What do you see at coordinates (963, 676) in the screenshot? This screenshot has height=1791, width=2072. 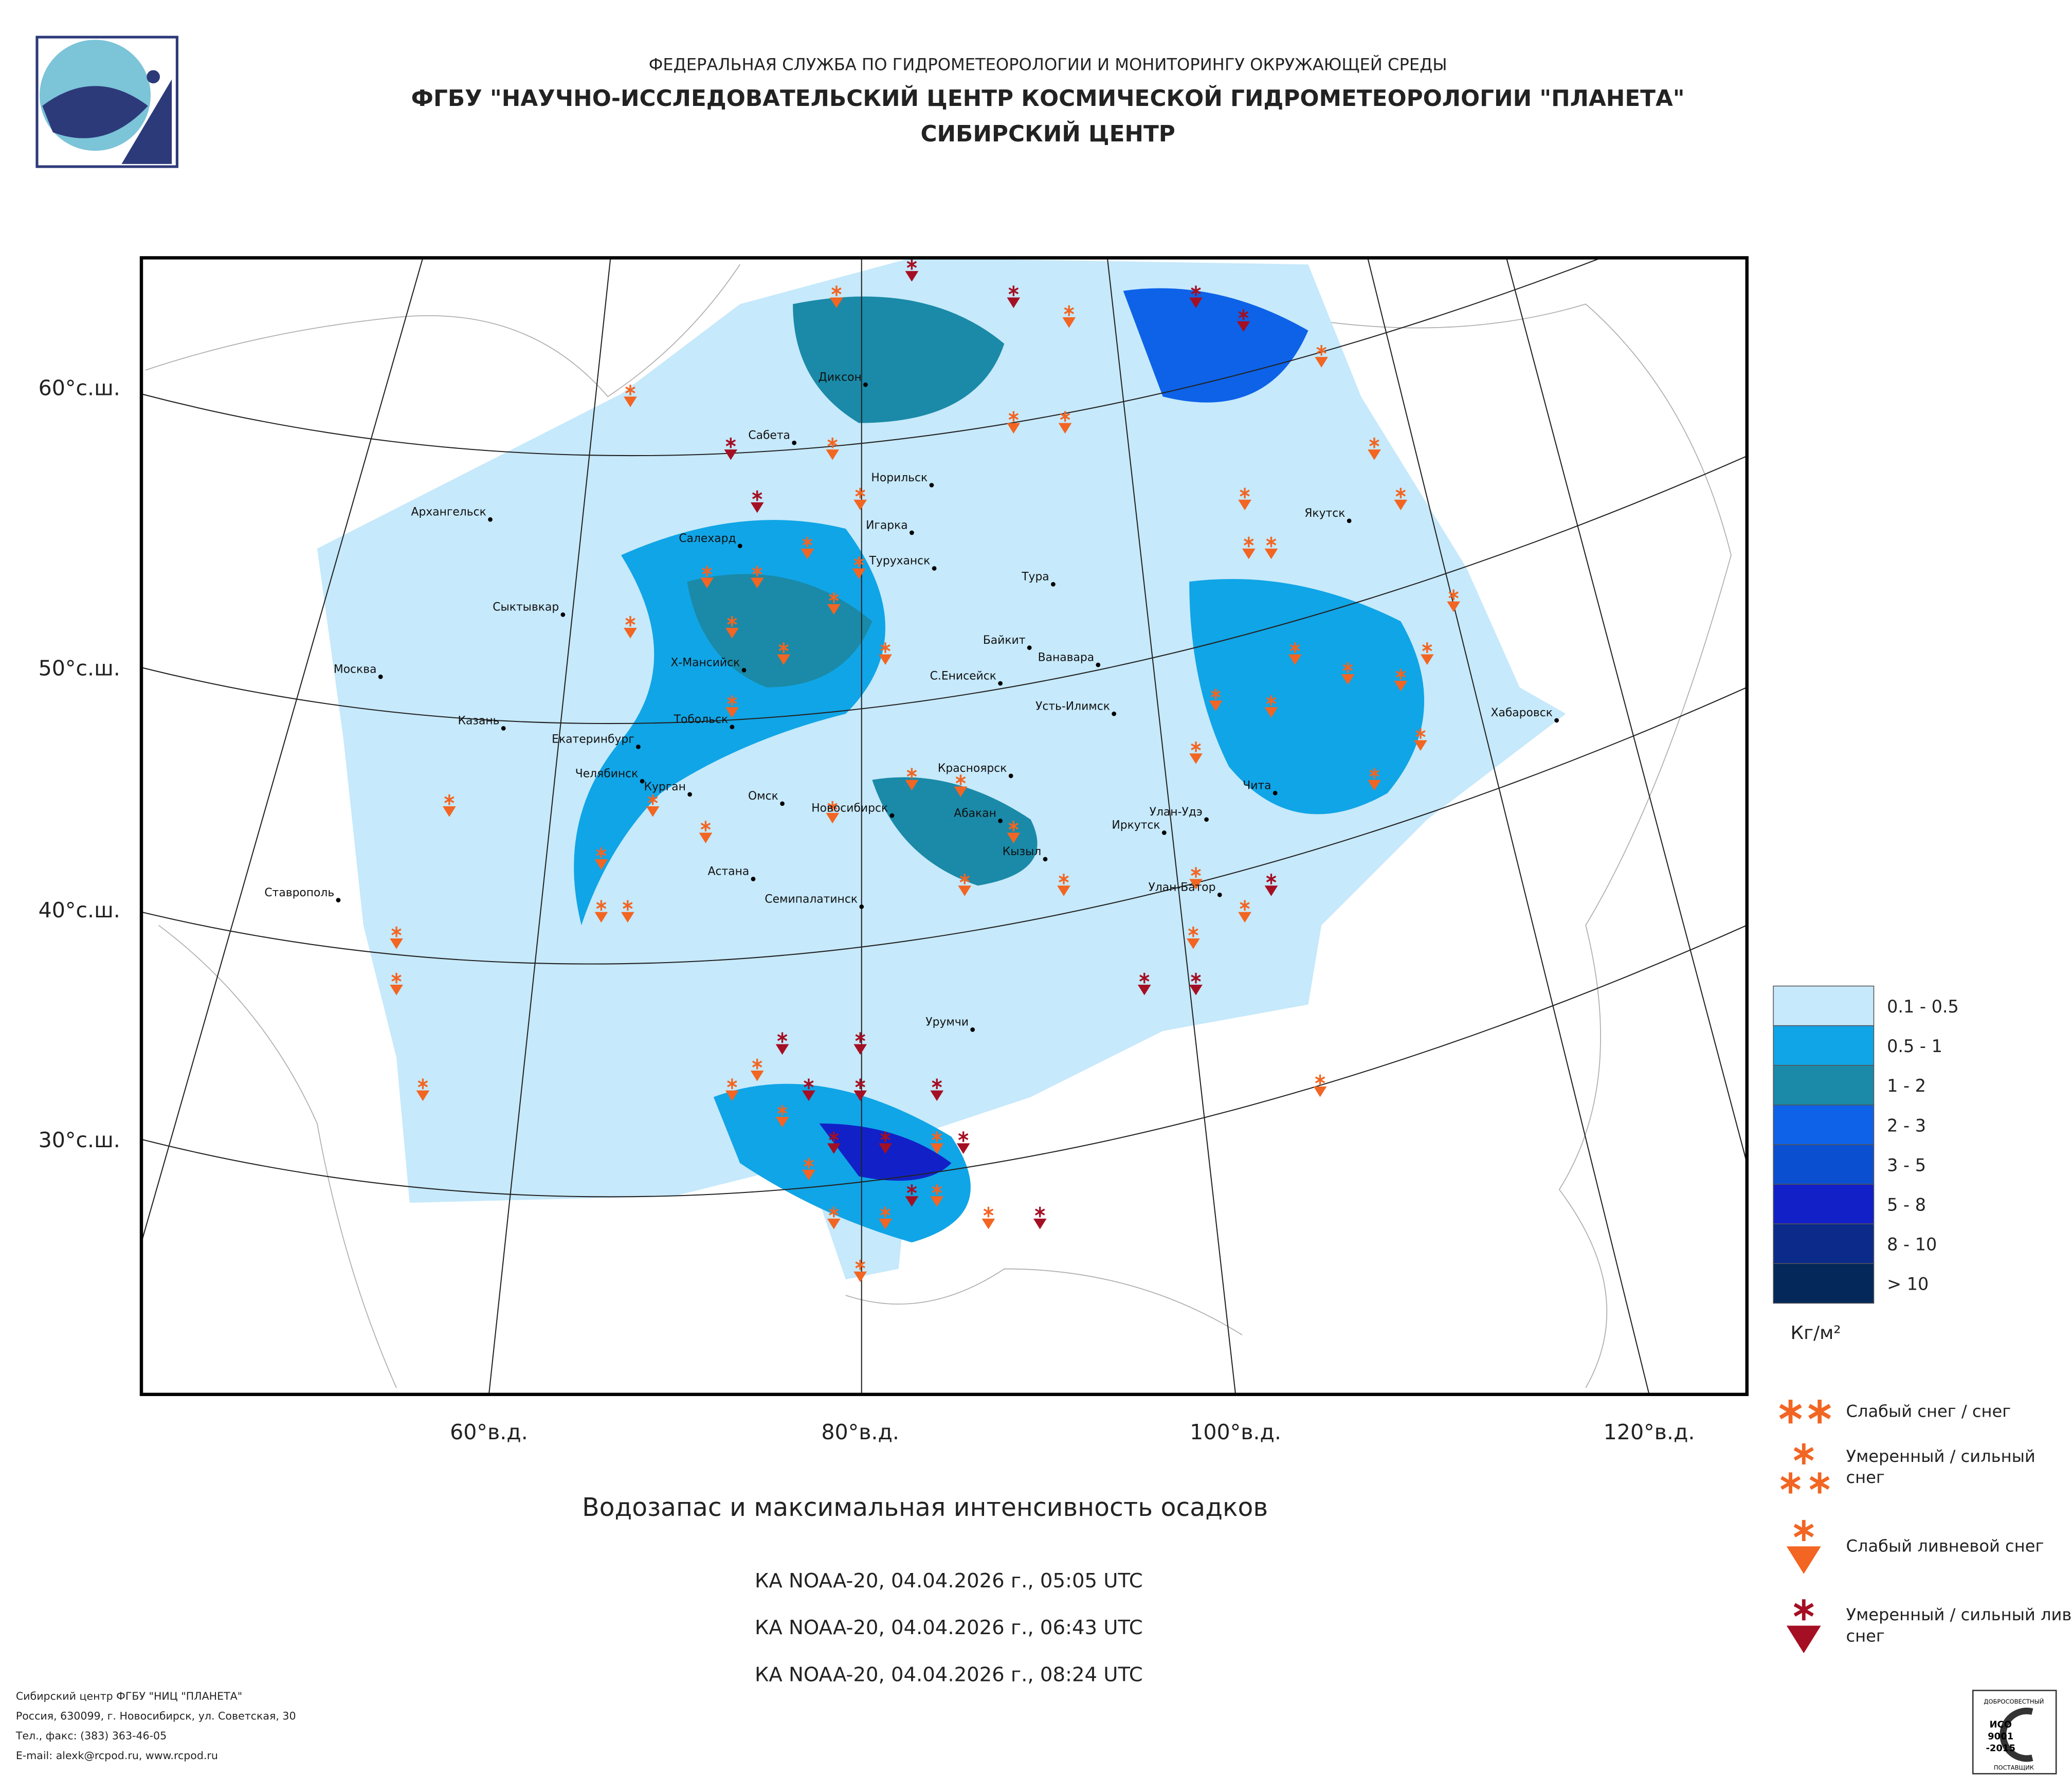 I see `city-label: С.Енисейск` at bounding box center [963, 676].